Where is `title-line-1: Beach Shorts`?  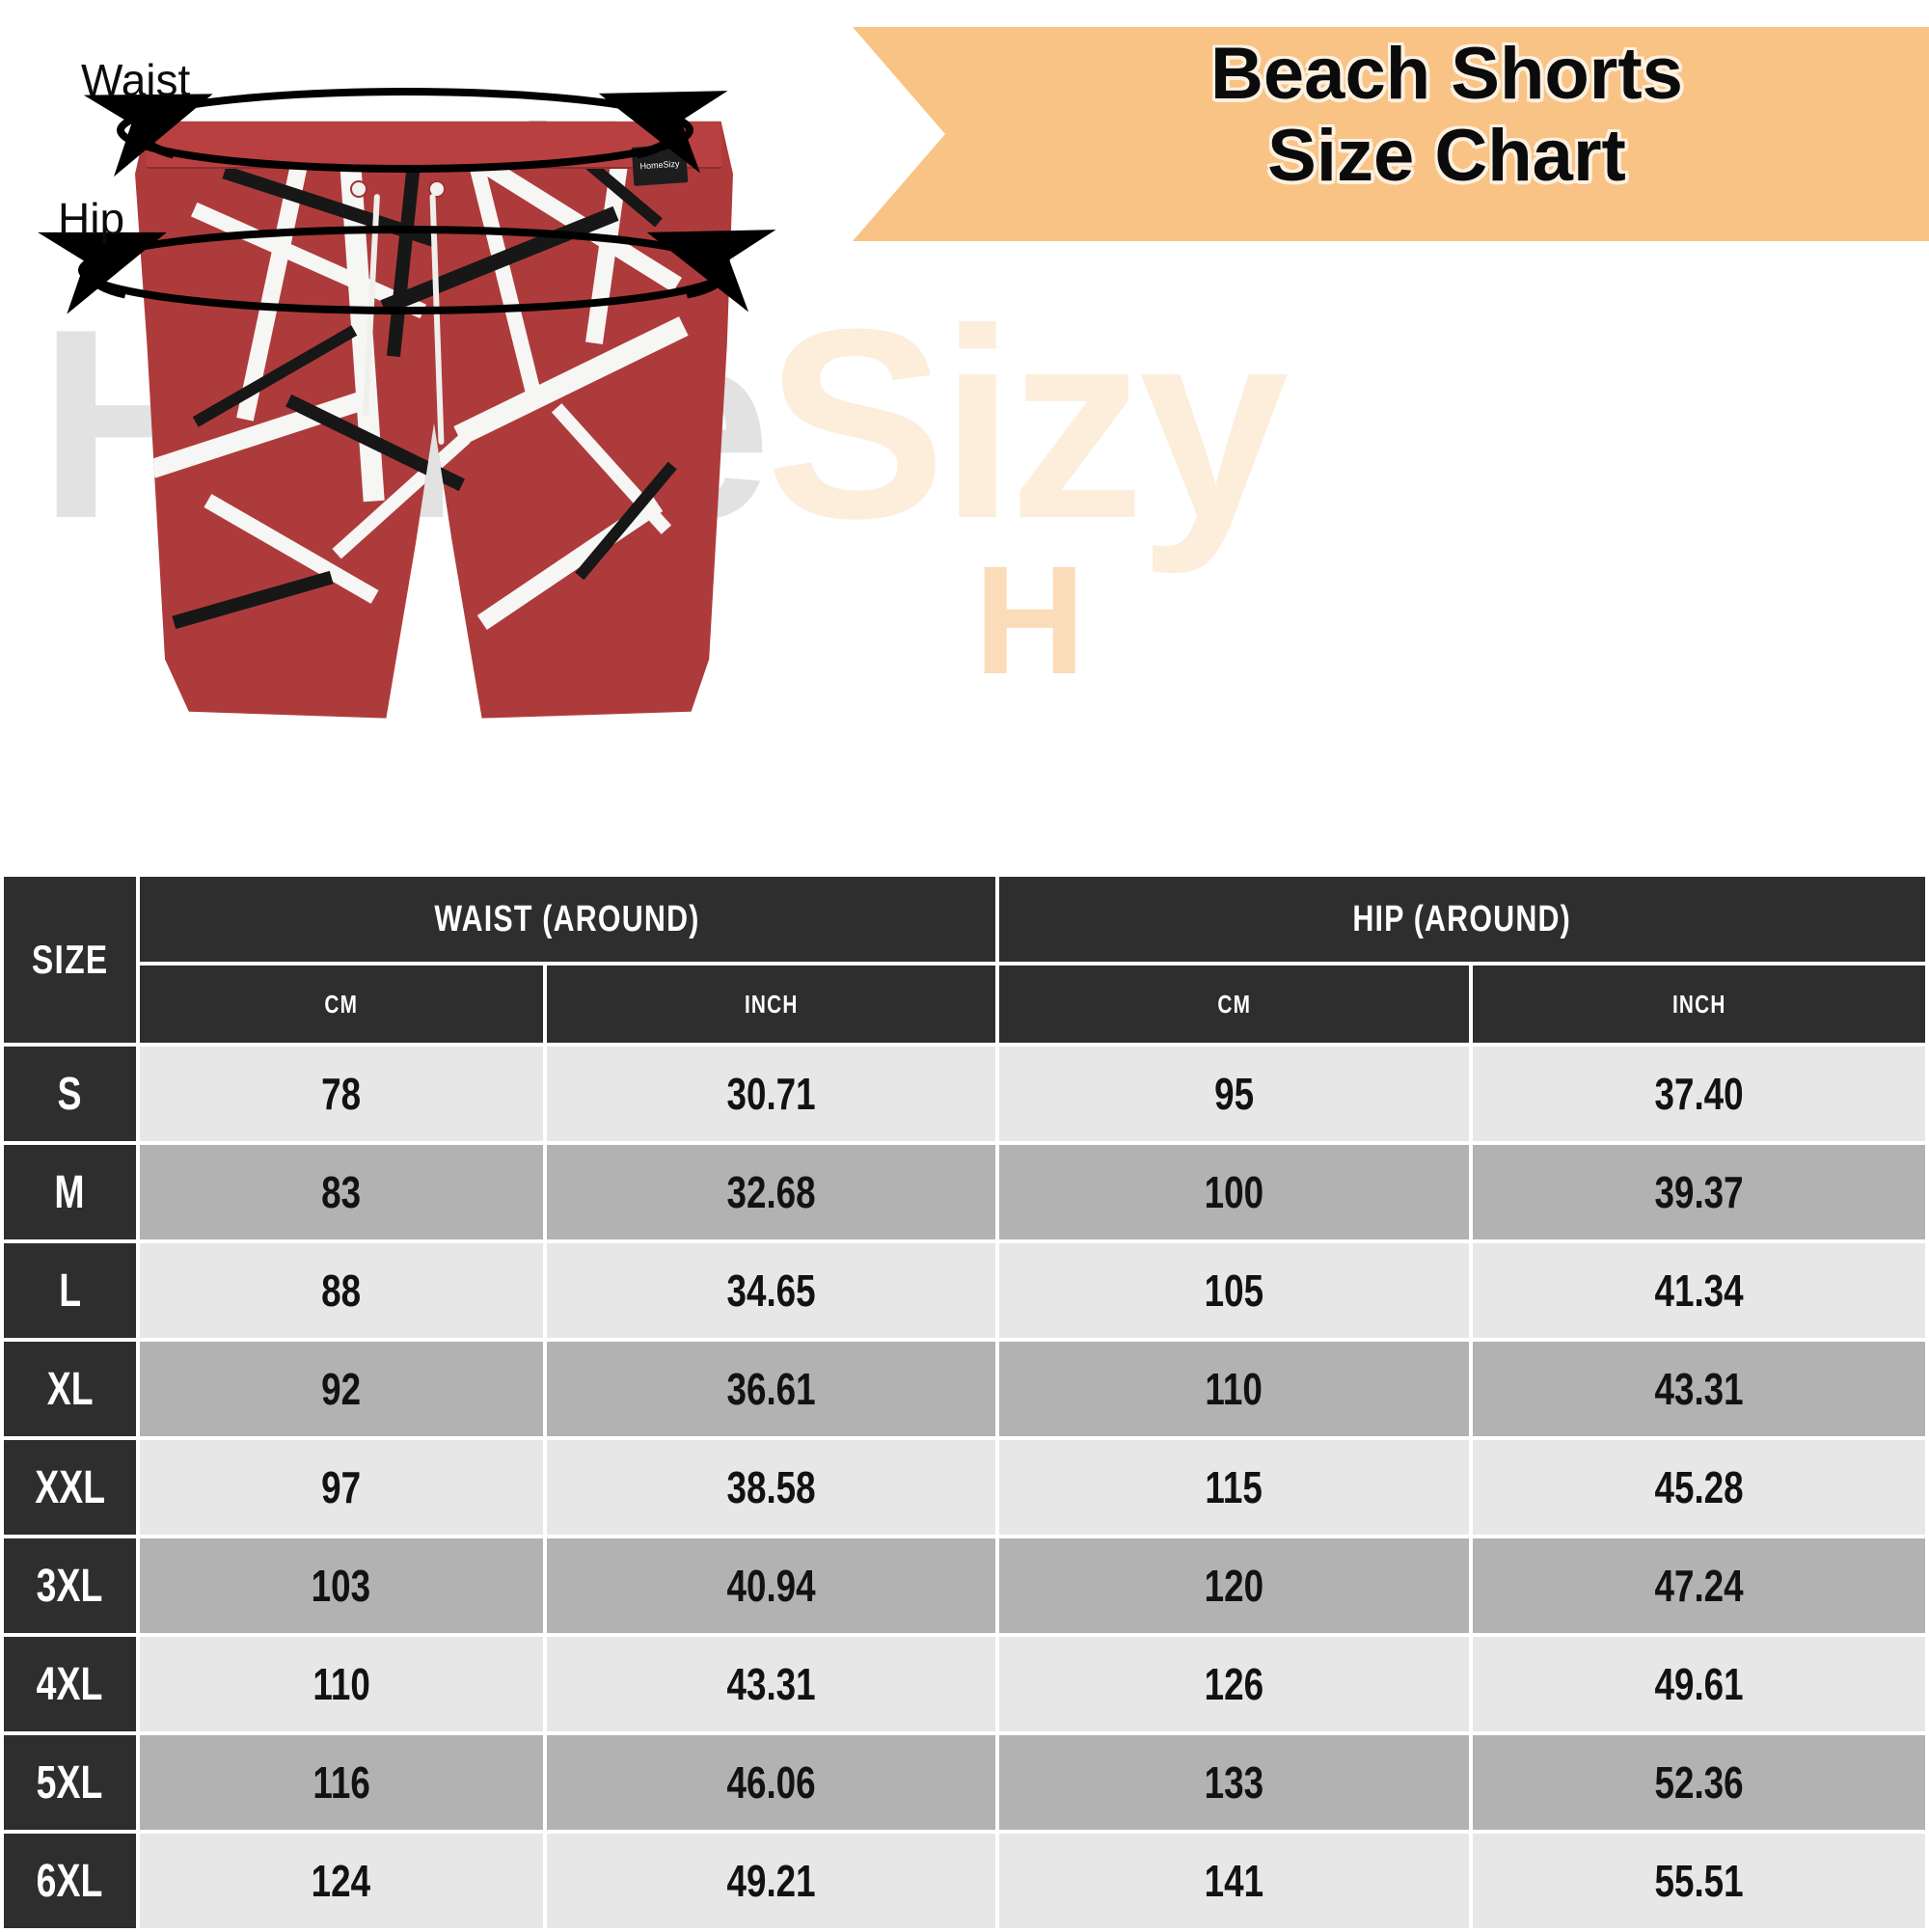
title-line-1: Beach Shorts is located at coordinates (1446, 74).